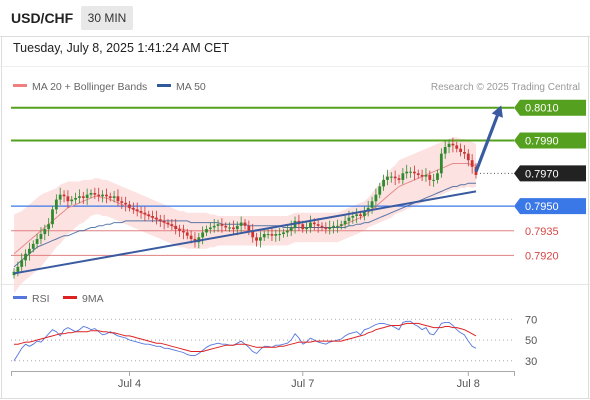  What do you see at coordinates (245, 341) in the screenshot?
I see `rsi-line` at bounding box center [245, 341].